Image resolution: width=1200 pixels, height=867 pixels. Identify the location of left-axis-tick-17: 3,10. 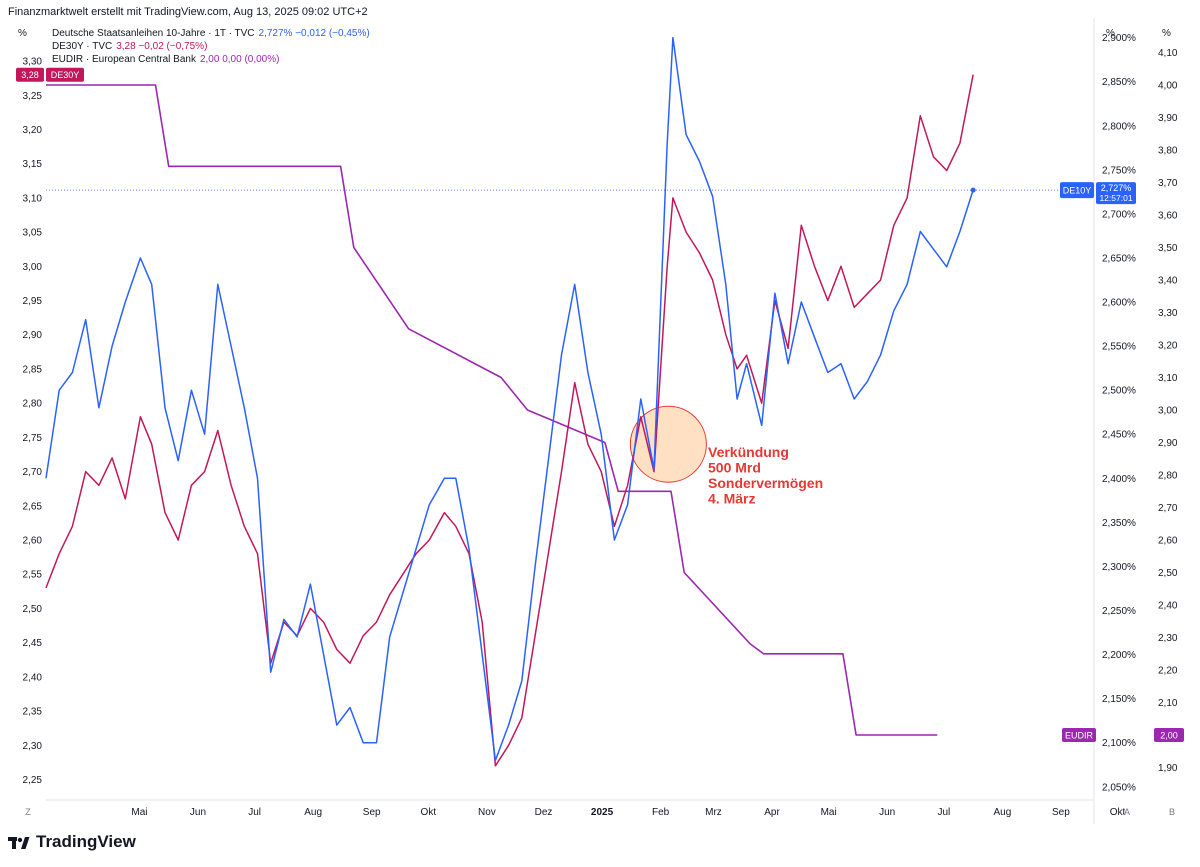
(33, 198).